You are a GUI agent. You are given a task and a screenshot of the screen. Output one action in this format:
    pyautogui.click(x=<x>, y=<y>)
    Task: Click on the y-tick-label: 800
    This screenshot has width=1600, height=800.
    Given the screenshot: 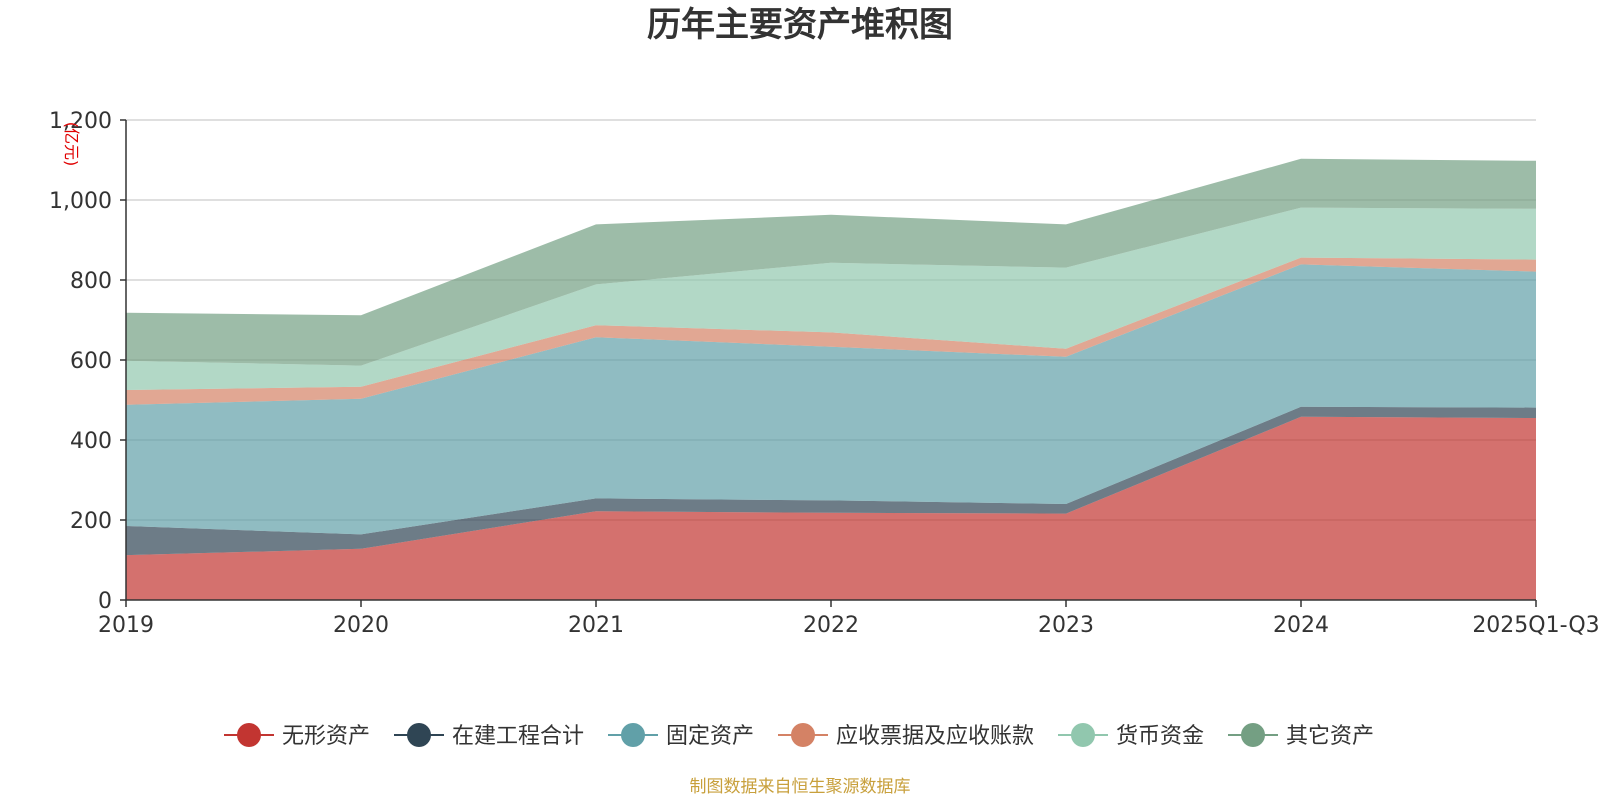 What is the action you would take?
    pyautogui.click(x=91, y=281)
    